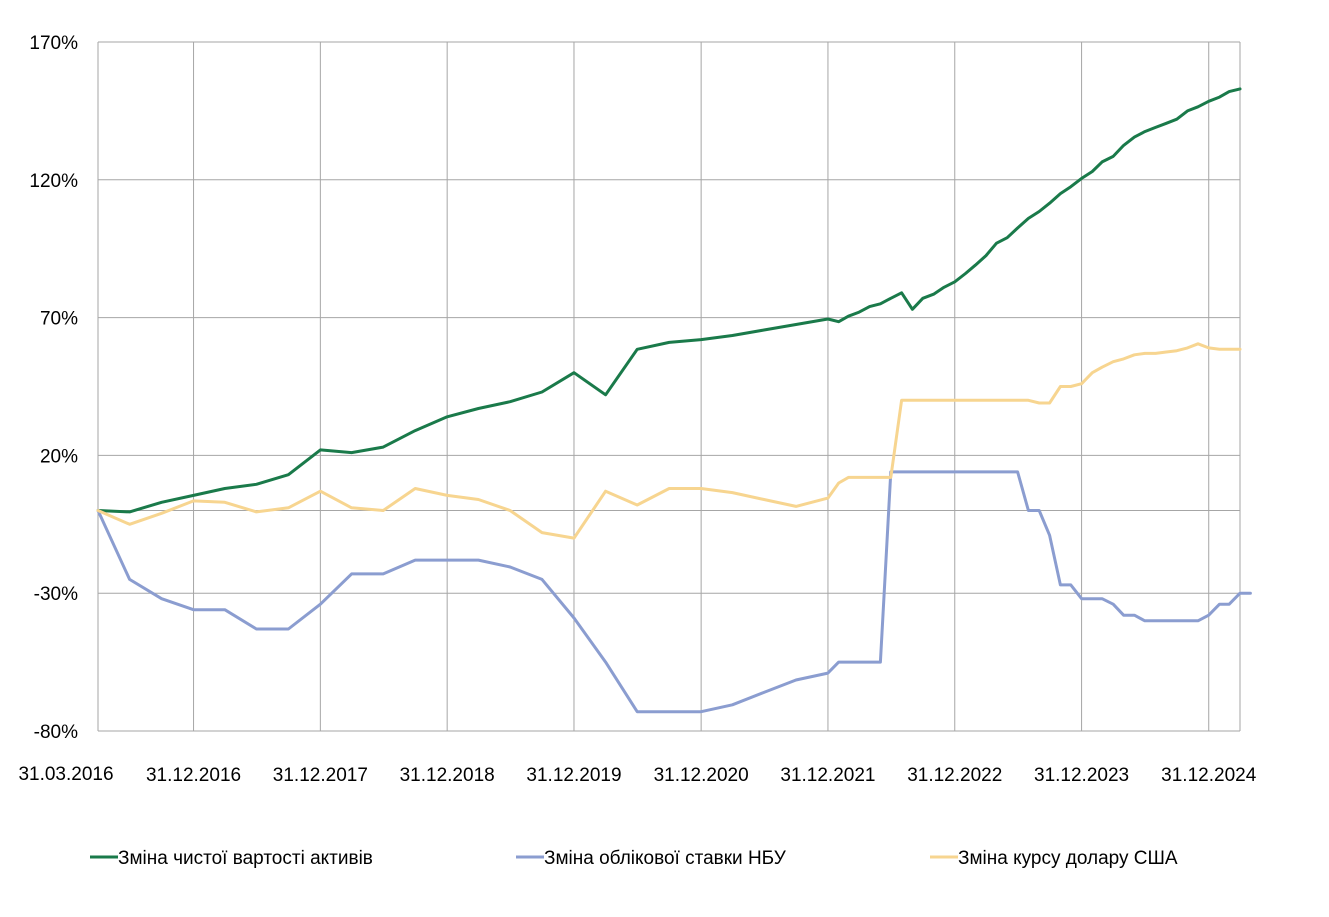 The image size is (1329, 917). I want to click on x-tick-label: 31.03.2016, so click(65, 774).